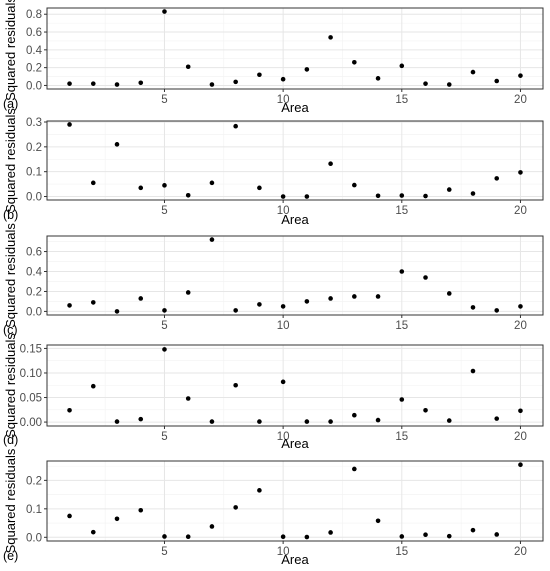  Describe the element at coordinates (34, 253) in the screenshot. I see `y-tick-label: 0.6` at that location.